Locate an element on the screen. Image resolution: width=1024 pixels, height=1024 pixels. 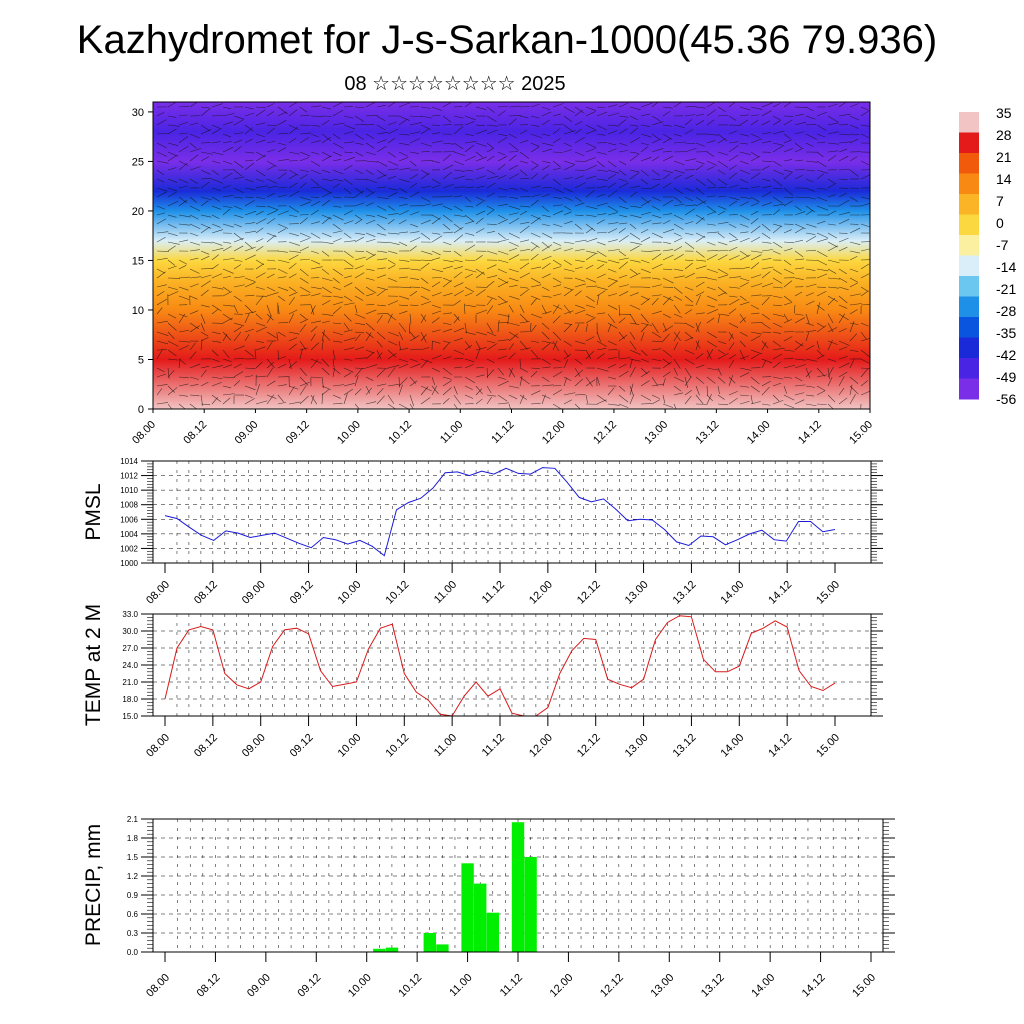
precip-bar is located at coordinates (480, 917).